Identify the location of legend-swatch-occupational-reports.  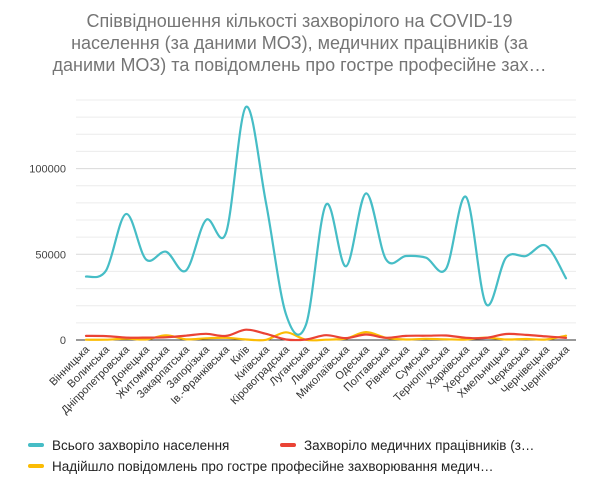
(36, 466).